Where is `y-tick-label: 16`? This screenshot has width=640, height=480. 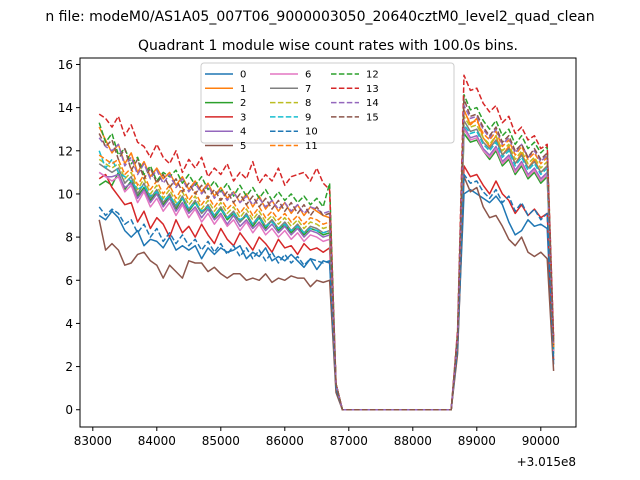 y-tick-label: 16 is located at coordinates (65, 65).